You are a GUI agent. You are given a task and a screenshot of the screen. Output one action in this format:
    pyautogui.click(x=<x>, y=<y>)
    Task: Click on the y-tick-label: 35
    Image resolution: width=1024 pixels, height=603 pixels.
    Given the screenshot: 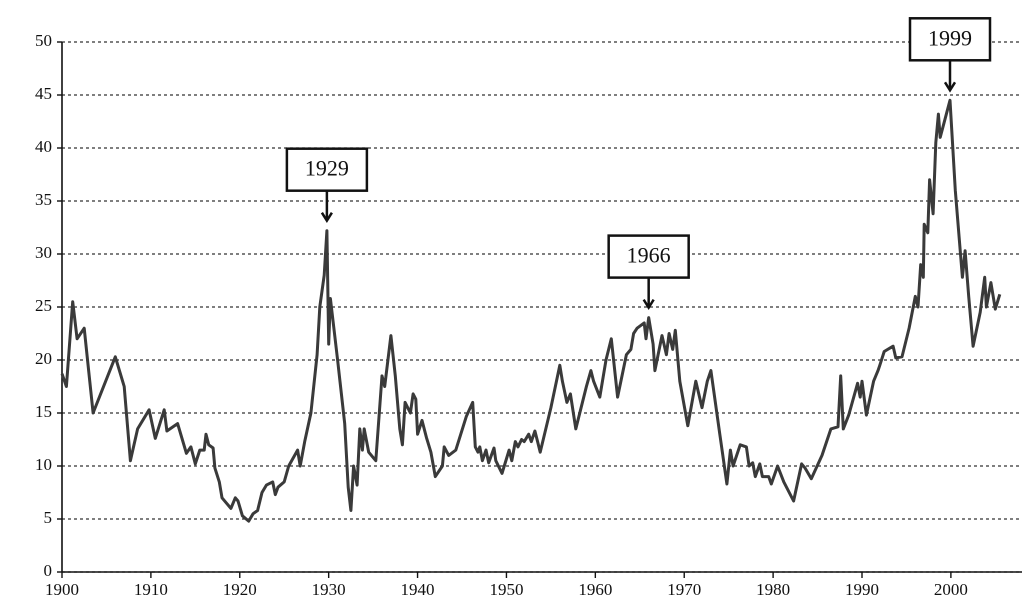 What is the action you would take?
    pyautogui.click(x=43, y=199)
    